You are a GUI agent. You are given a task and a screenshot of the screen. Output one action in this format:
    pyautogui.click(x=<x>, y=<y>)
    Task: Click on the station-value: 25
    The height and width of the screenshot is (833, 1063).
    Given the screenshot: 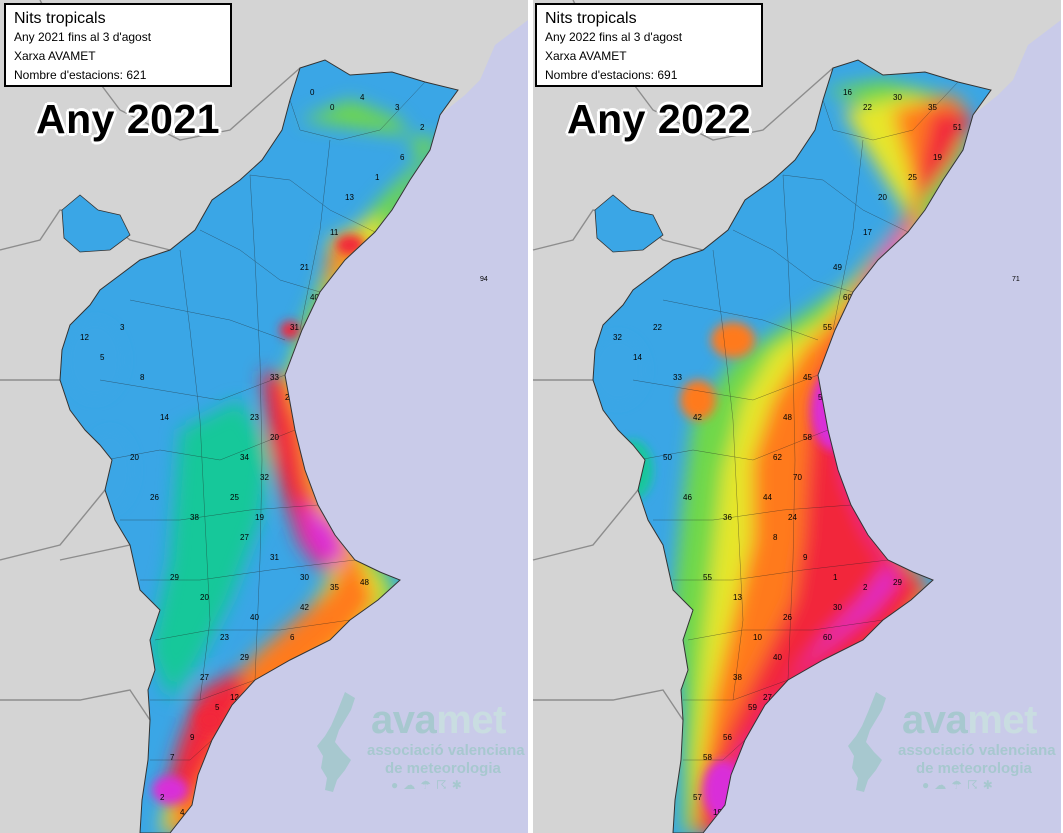 What is the action you would take?
    pyautogui.click(x=234, y=497)
    